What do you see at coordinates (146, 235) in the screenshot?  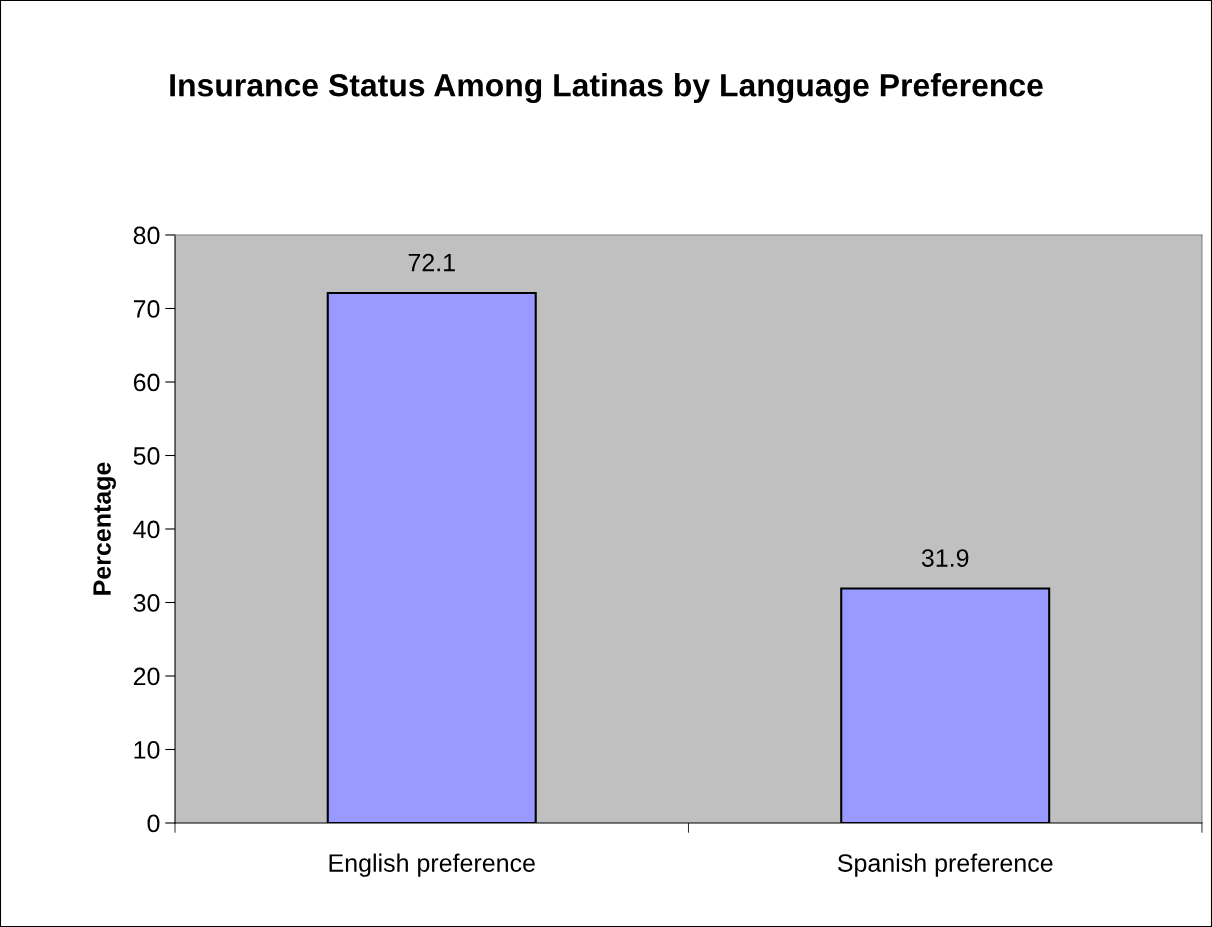 I see `y-tick-label: 80` at bounding box center [146, 235].